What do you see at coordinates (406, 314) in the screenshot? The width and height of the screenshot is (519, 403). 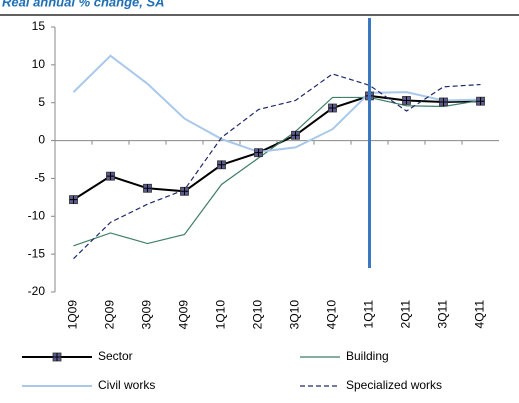 I see `x-tick-label: 2Q11` at bounding box center [406, 314].